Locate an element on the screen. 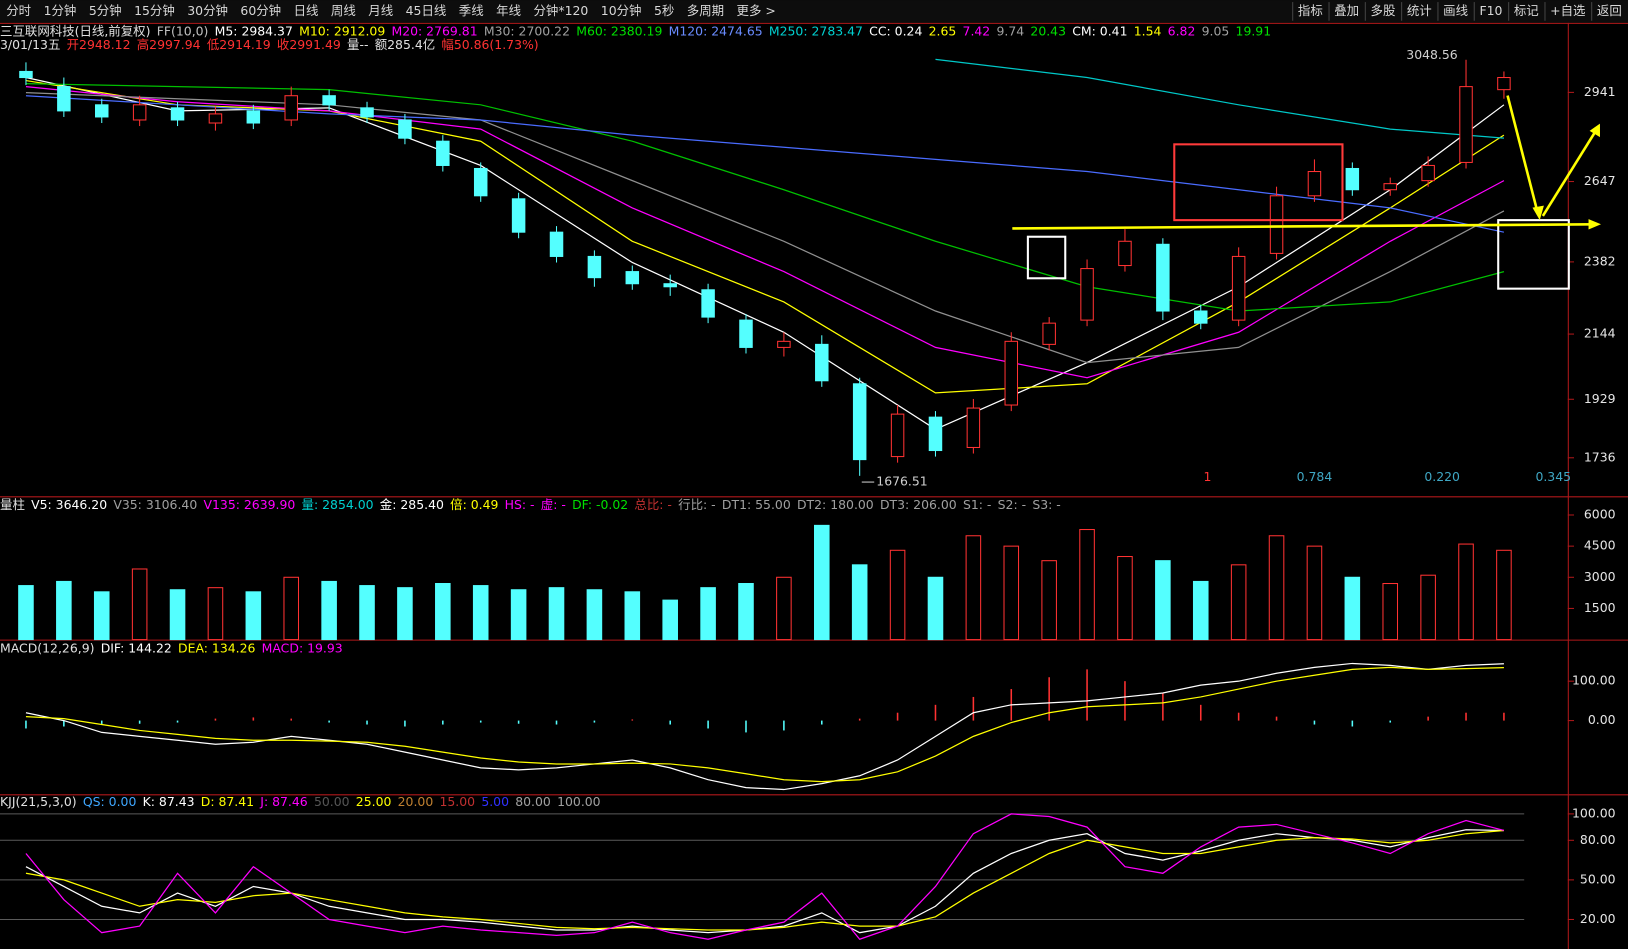 The width and height of the screenshot is (1628, 949). toolbar-tab: 60分钟 is located at coordinates (260, 10).